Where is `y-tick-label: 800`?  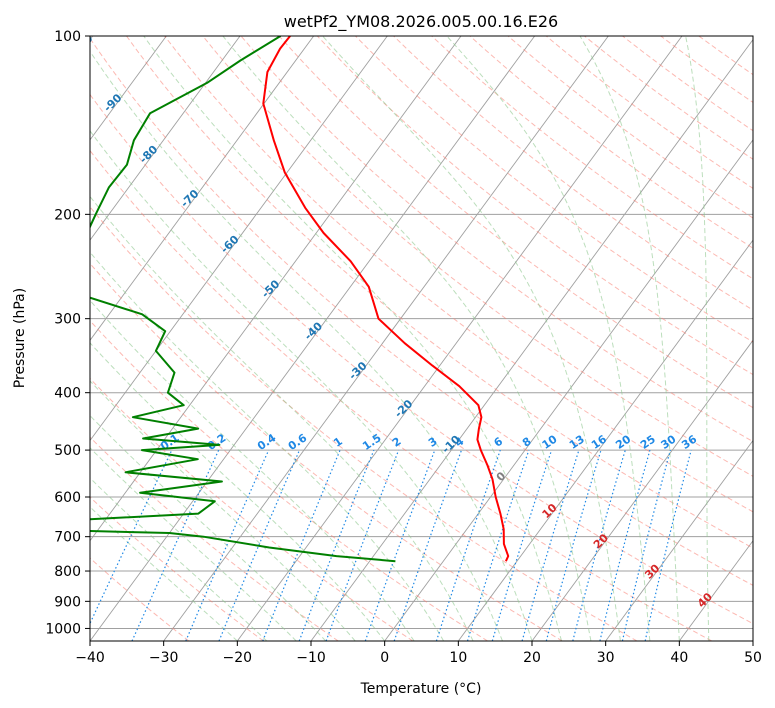 y-tick-label: 800 is located at coordinates (67, 572).